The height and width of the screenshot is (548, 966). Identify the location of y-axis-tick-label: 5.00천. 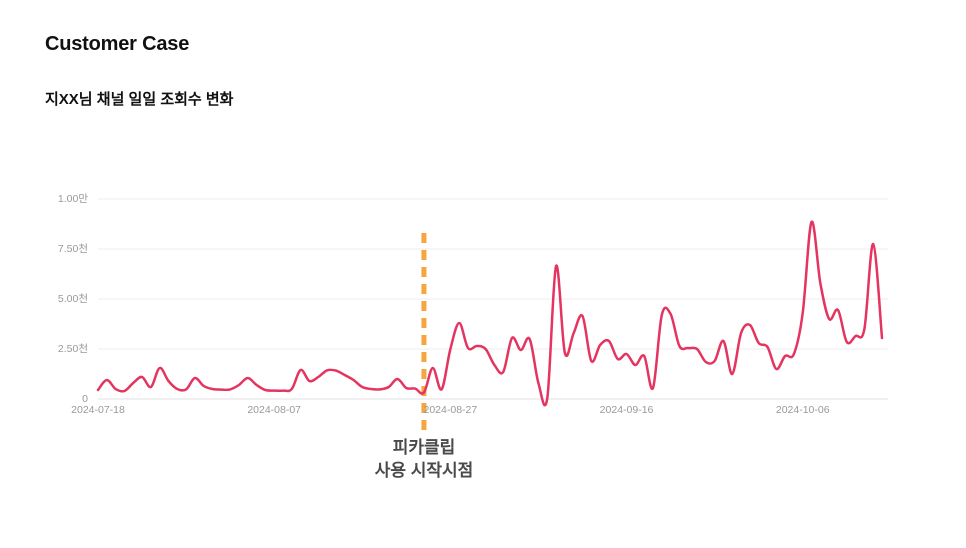
(72, 299).